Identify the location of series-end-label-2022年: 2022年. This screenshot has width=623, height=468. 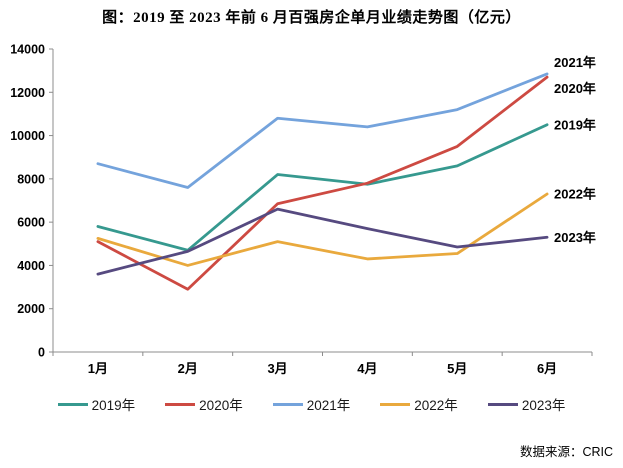
(575, 194).